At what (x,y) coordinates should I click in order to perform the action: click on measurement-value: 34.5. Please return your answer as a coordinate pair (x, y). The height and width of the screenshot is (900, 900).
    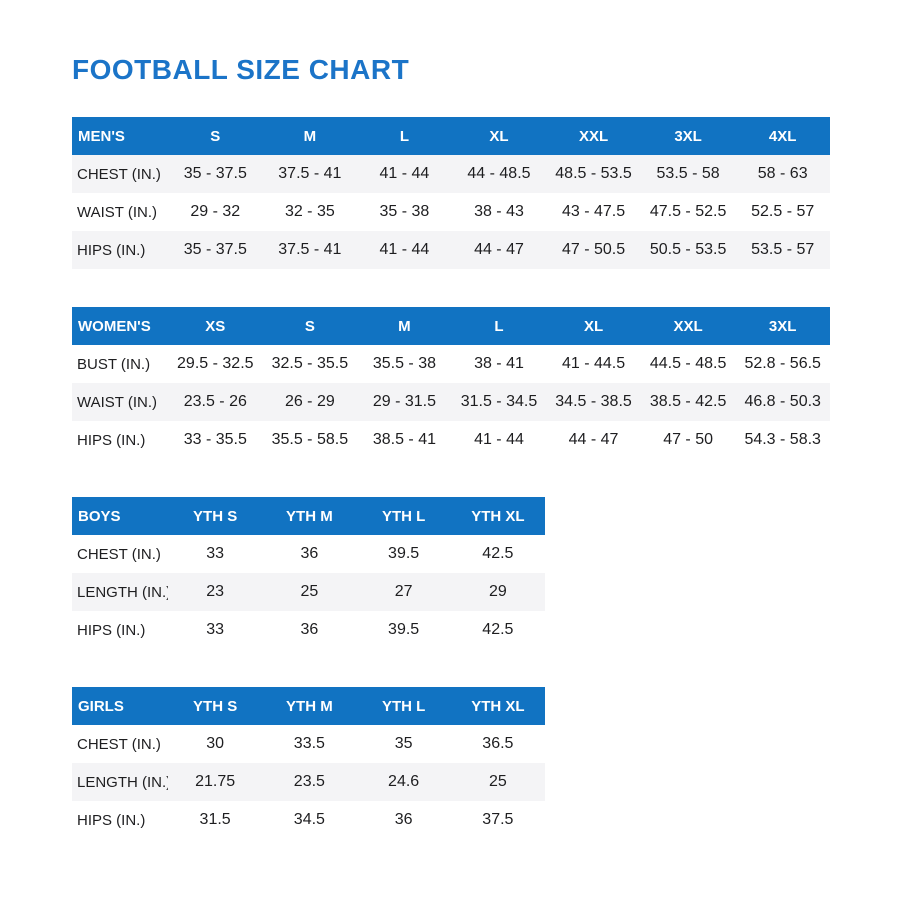
    Looking at the image, I should click on (309, 819).